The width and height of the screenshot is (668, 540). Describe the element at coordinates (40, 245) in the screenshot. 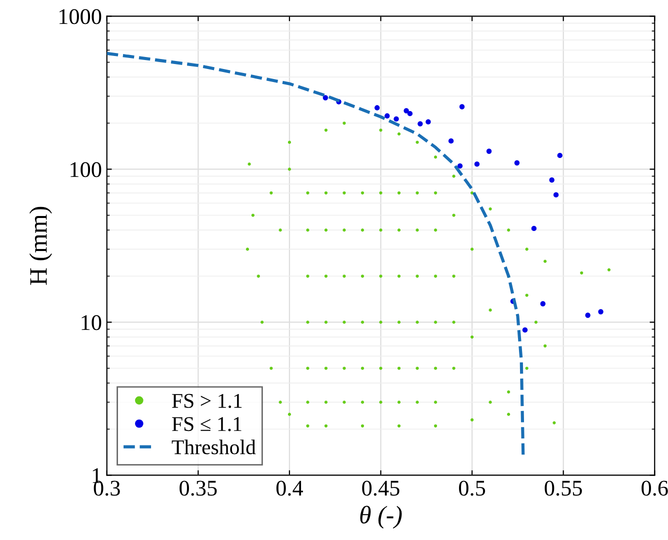

I see `y-axis-title: H (mm)` at that location.